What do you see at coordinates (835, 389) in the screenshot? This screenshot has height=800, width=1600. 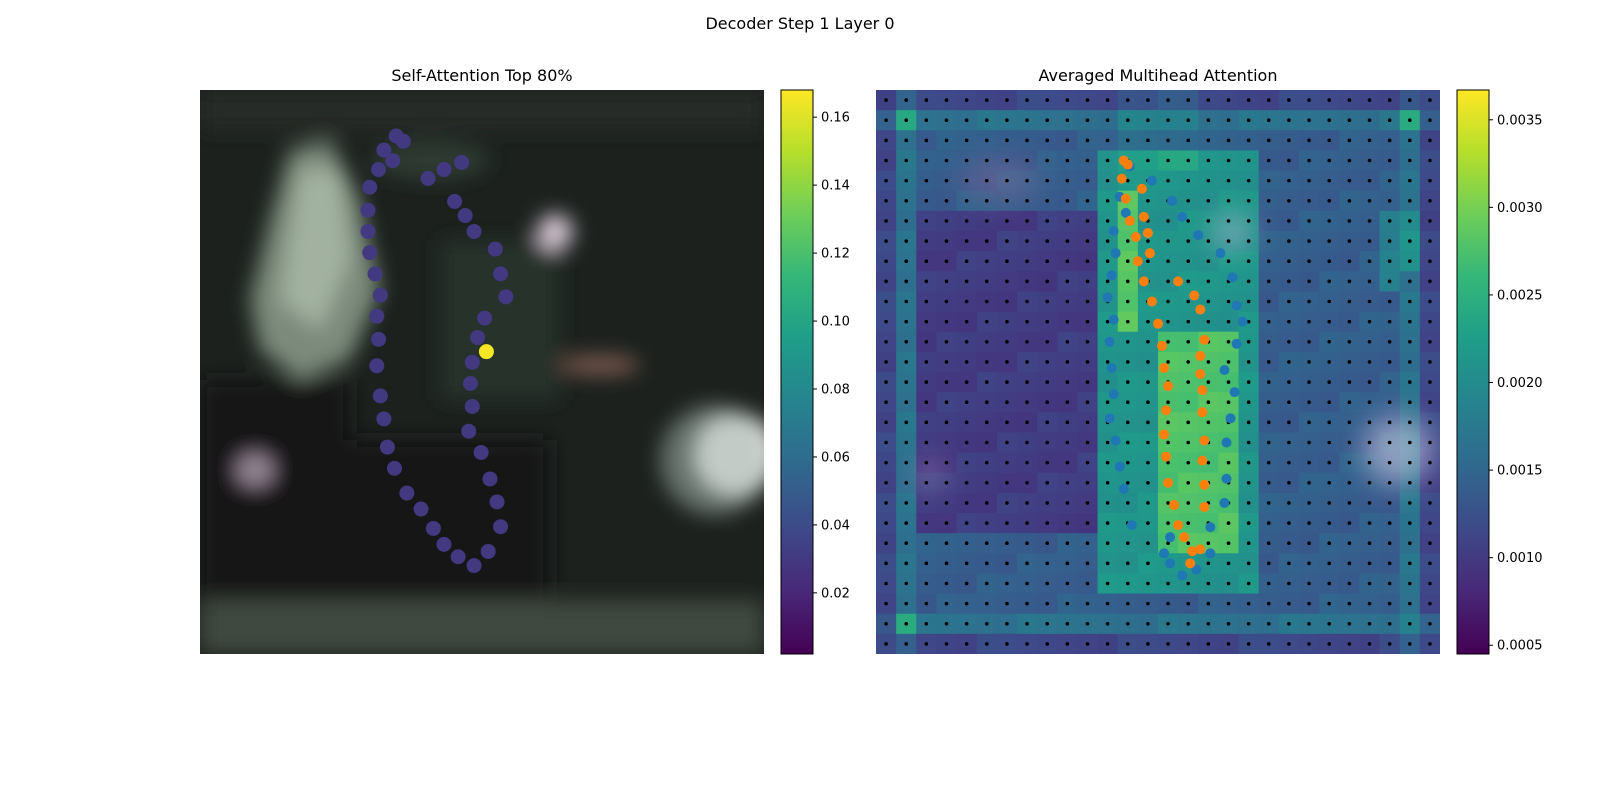 I see `colorbar-tick-label: 0.08` at bounding box center [835, 389].